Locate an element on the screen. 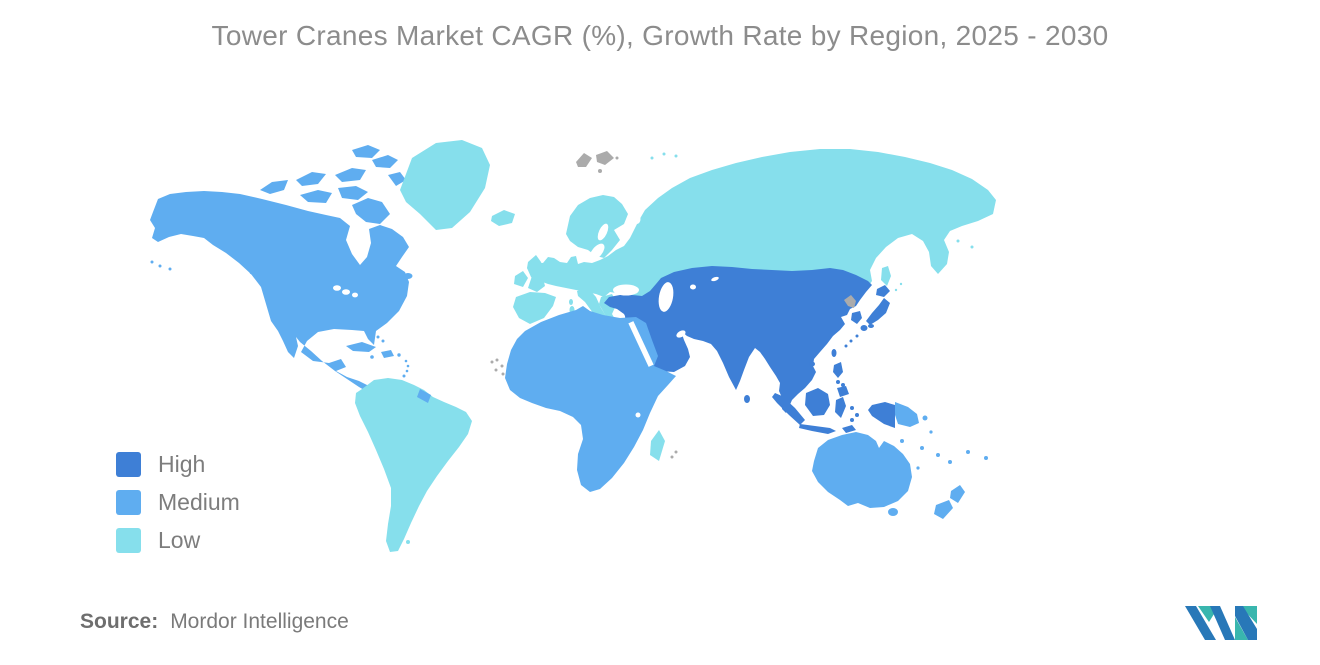  png-mainland is located at coordinates (907, 414).